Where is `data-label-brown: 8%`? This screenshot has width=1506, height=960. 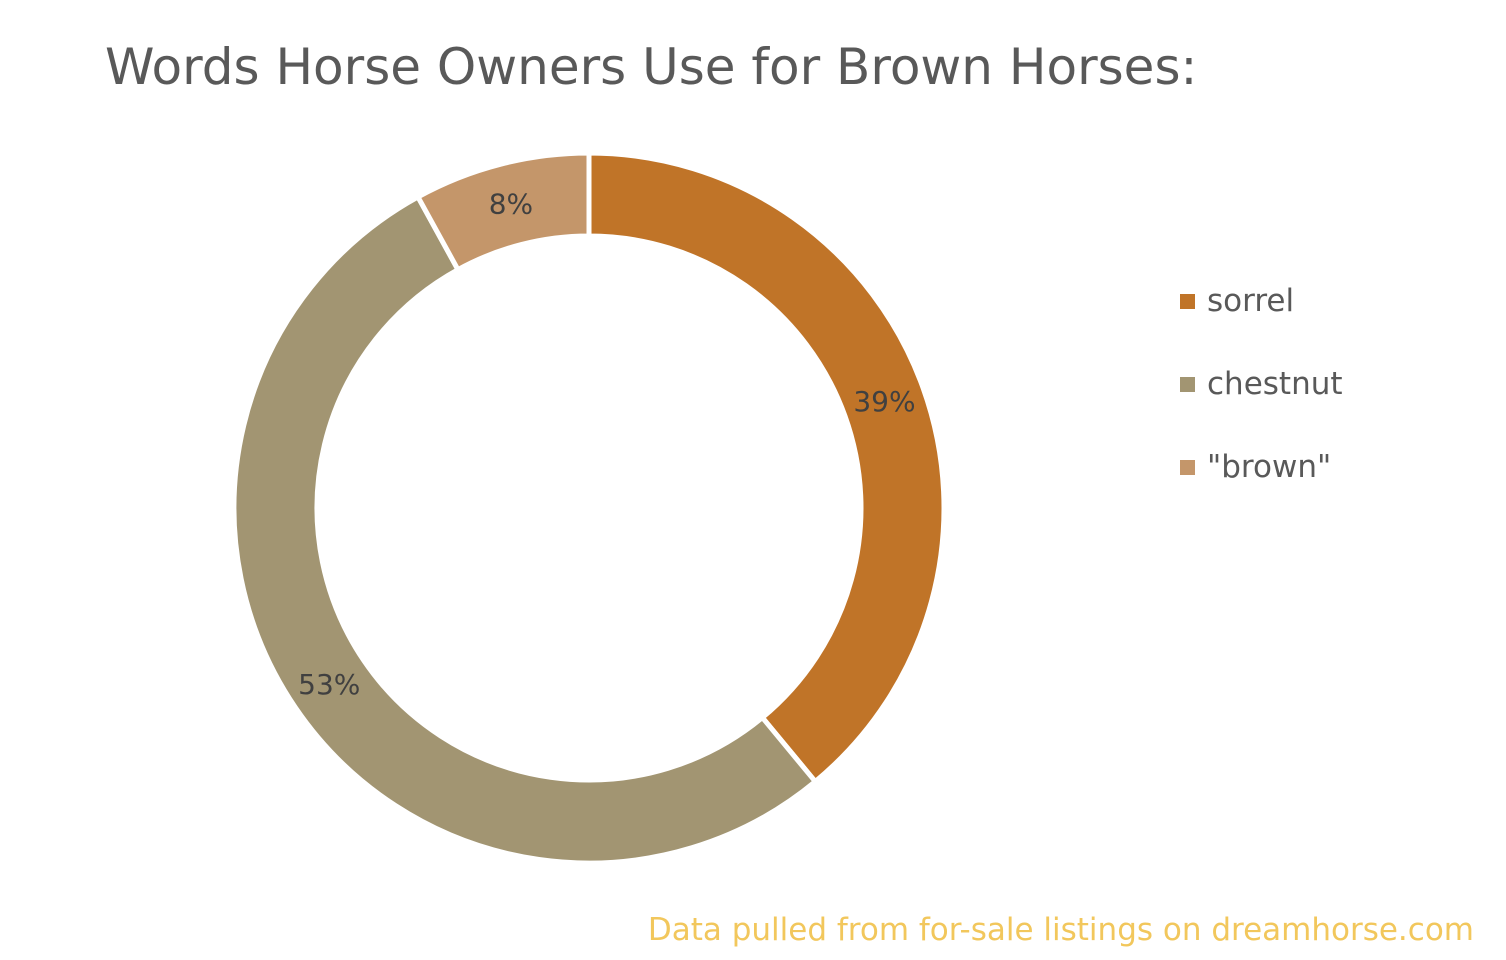
data-label-brown: 8% is located at coordinates (511, 203).